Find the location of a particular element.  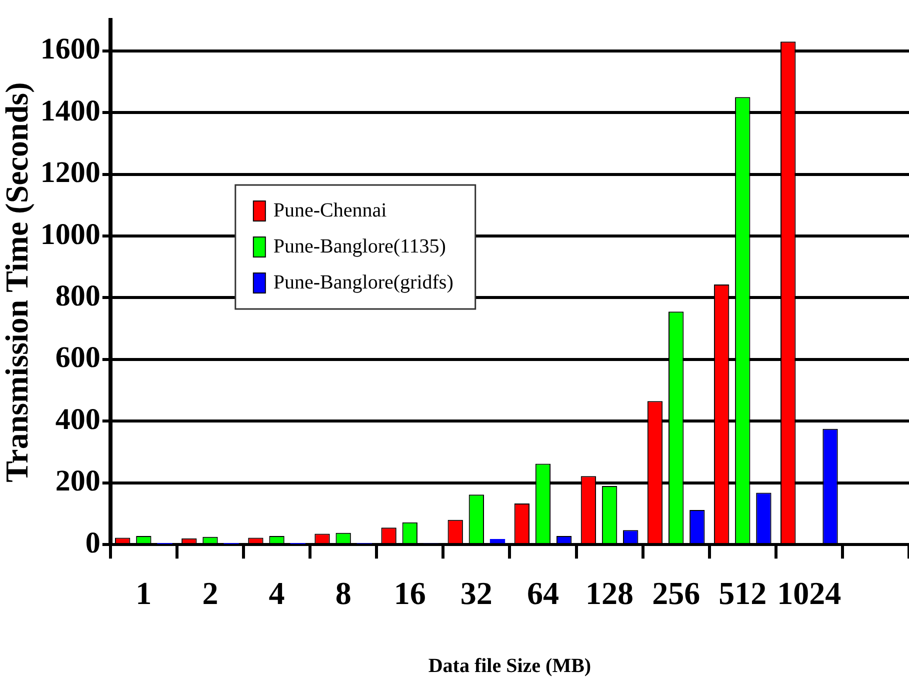

x-tick-label: 256 is located at coordinates (676, 593).